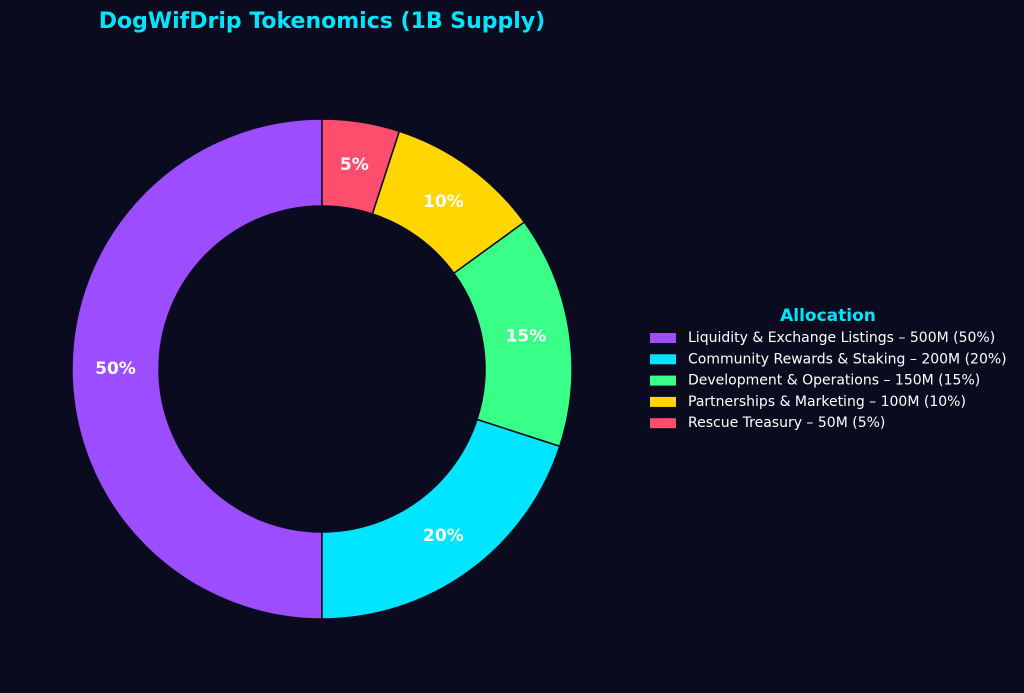 The image size is (1024, 693). Describe the element at coordinates (443, 536) in the screenshot. I see `percent-label-2: 20%` at that location.